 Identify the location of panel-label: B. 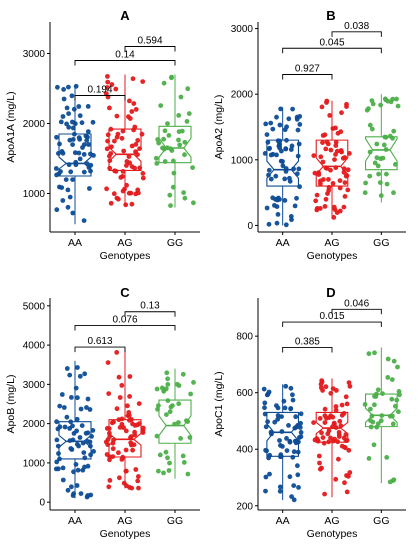
(330, 15).